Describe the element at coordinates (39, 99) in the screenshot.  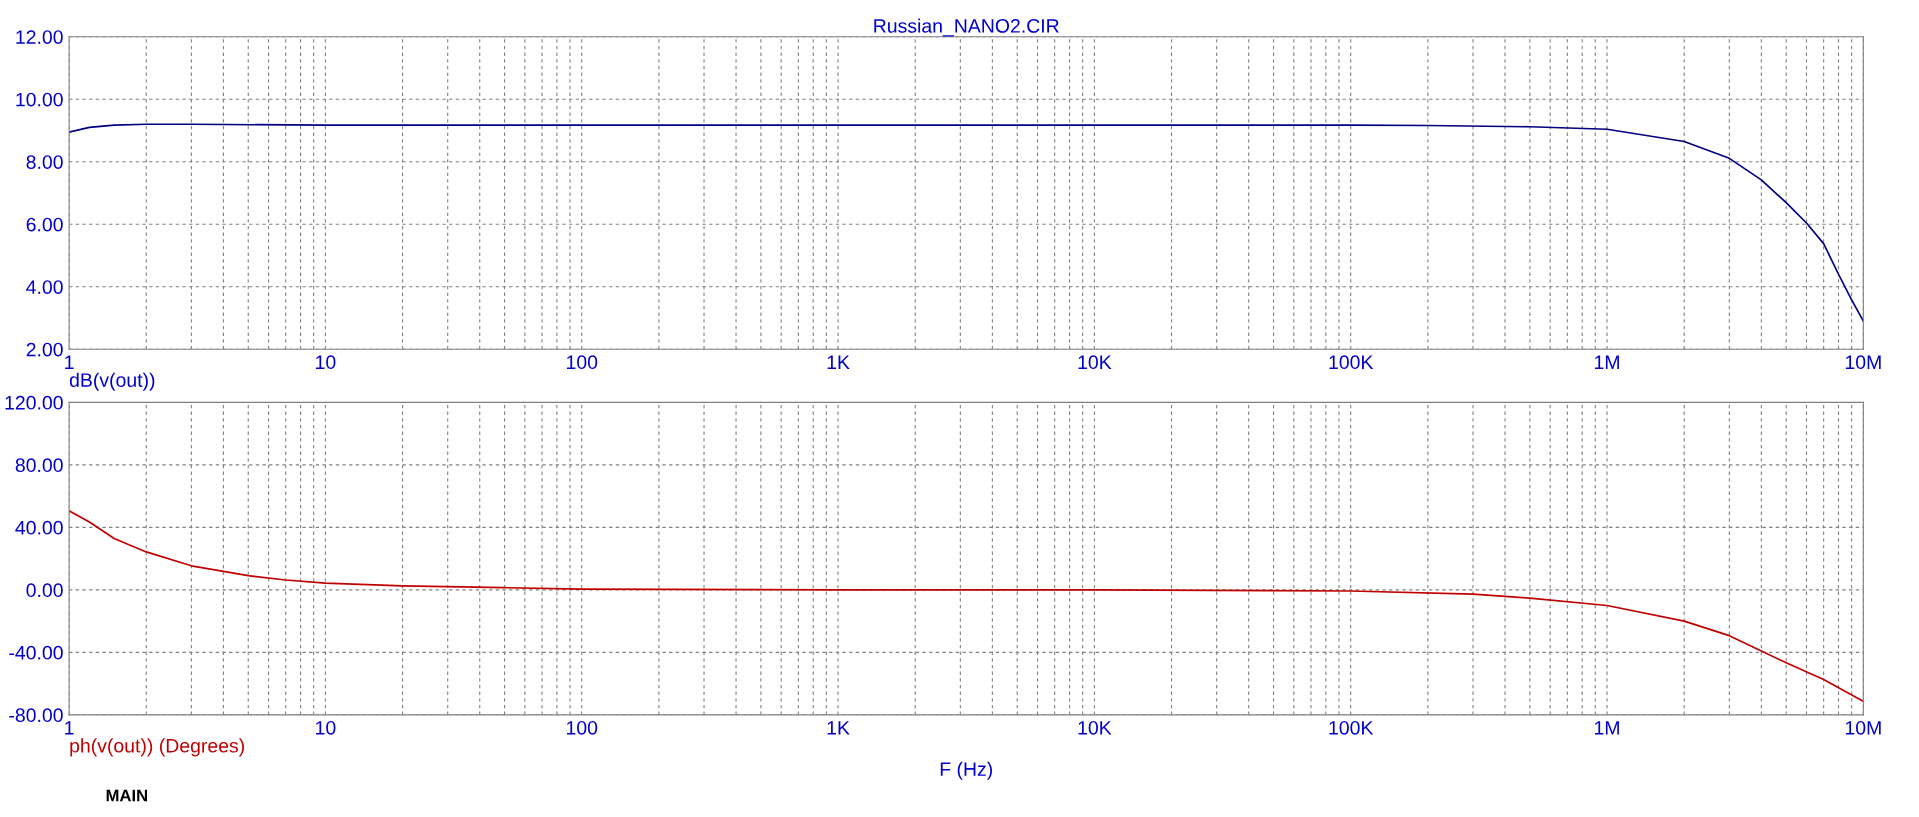
I see `y-tick-label: 10.00` at that location.